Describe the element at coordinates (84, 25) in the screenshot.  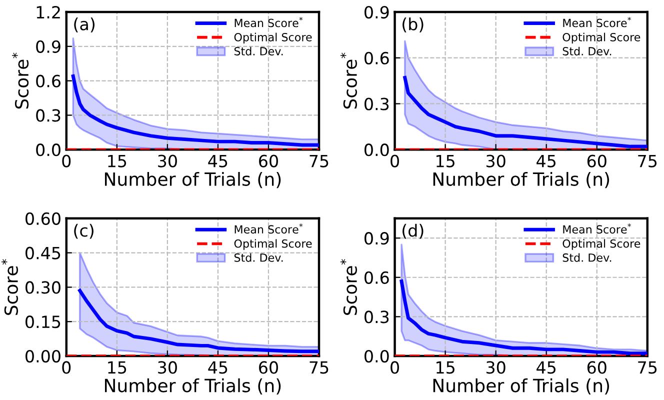
I see `annotation: (a)` at that location.